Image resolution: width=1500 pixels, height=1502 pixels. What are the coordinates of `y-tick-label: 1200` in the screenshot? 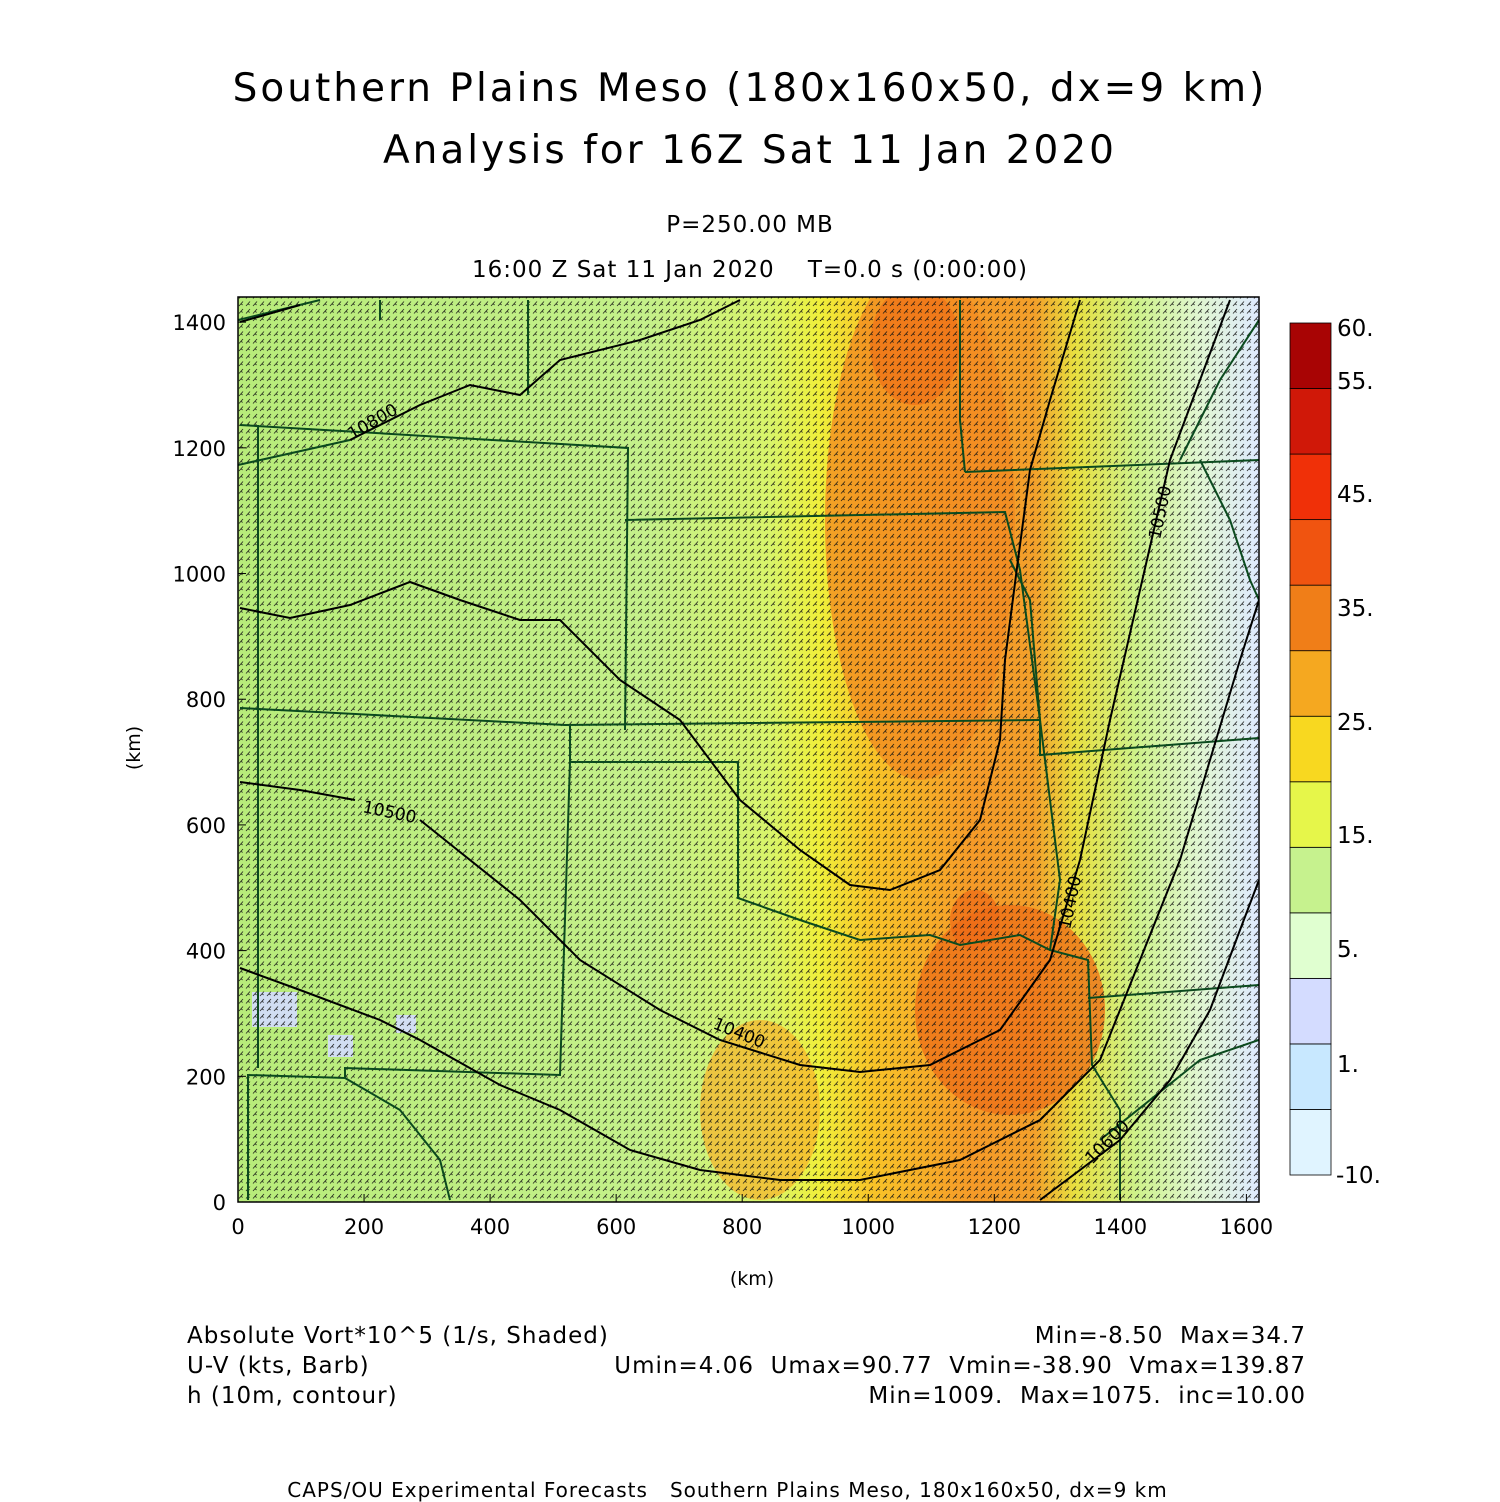 It's located at (199, 449).